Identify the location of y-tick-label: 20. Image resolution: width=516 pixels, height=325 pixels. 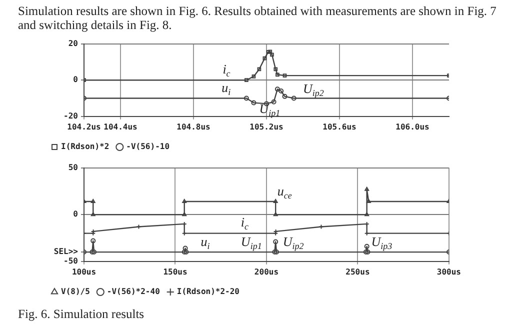
(73, 43).